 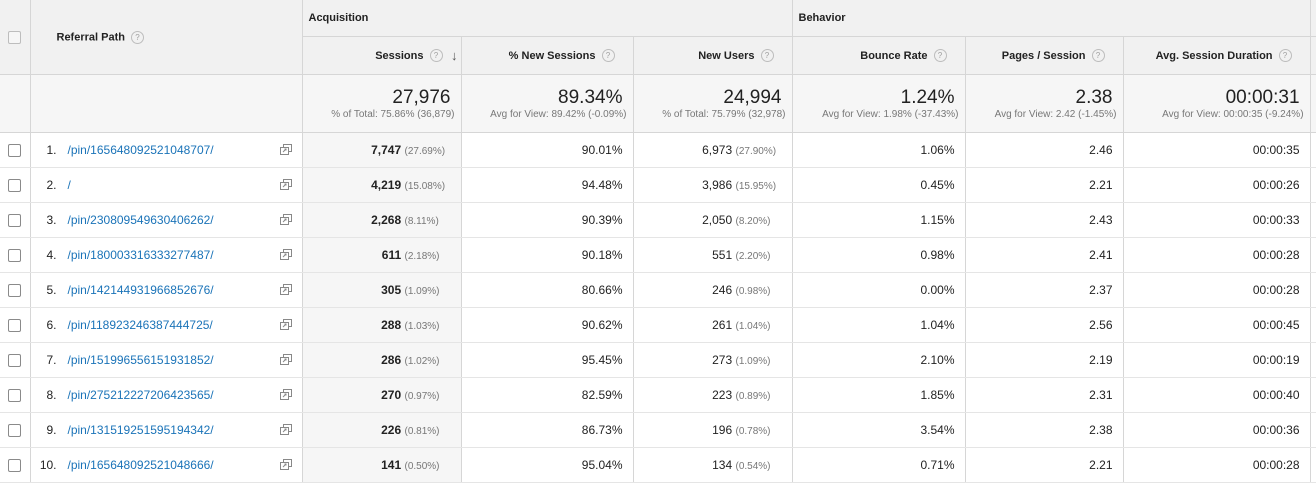 I want to click on avg-session-duration-cell: 00:00:19, so click(x=1216, y=360).